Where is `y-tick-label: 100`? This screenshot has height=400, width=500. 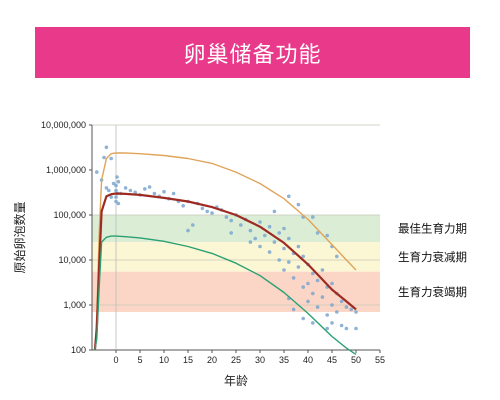
y-tick-label: 100 is located at coordinates (78, 350).